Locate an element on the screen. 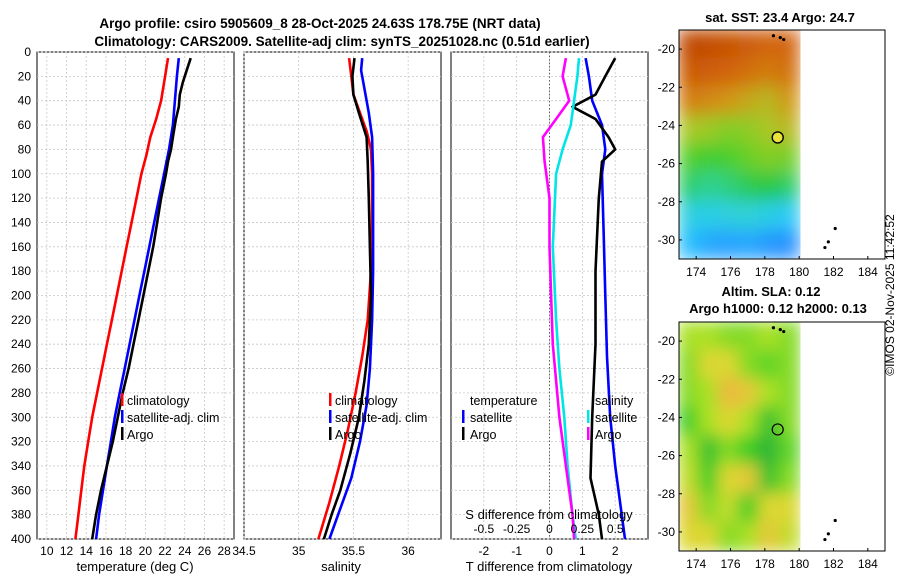 The image size is (900, 580). series-line-satellite-adj-clim is located at coordinates (137, 298).